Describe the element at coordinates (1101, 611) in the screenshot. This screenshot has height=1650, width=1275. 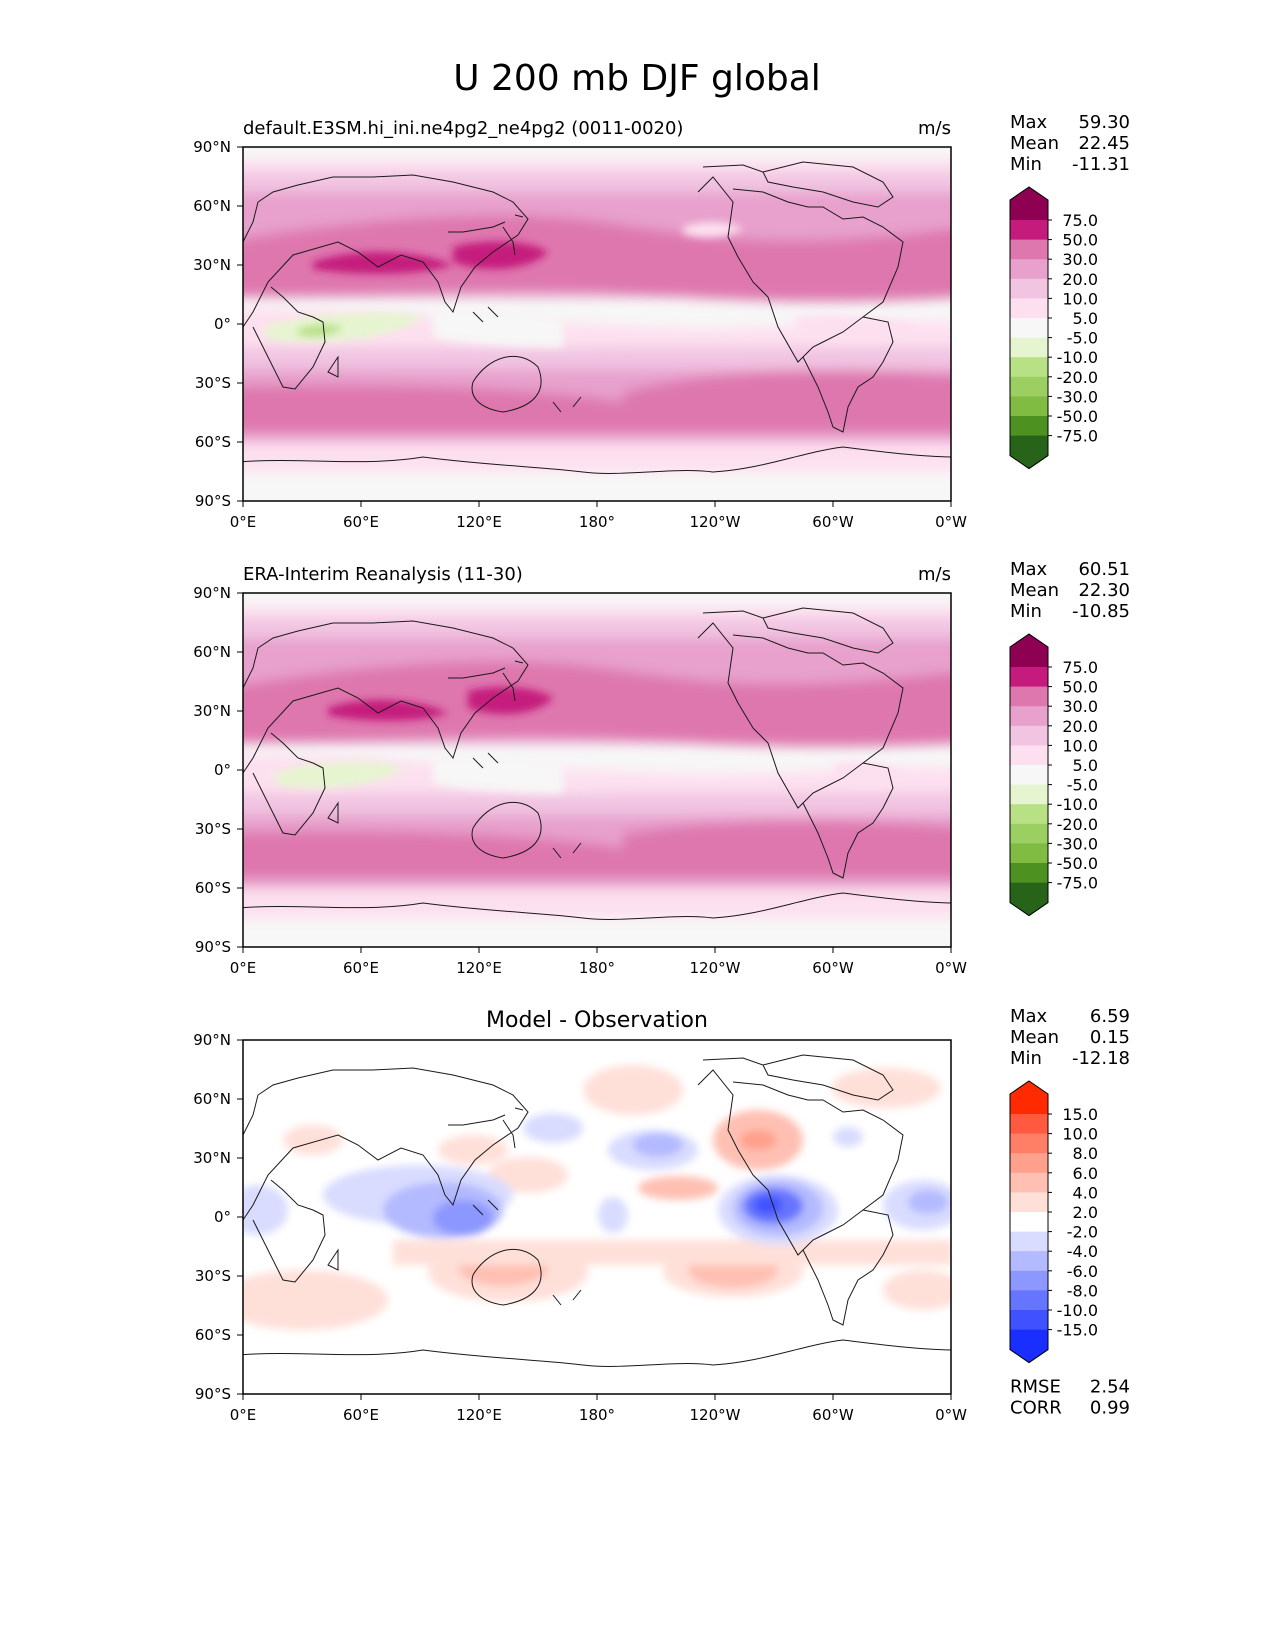
I see `stat-value-min: -10.85` at that location.